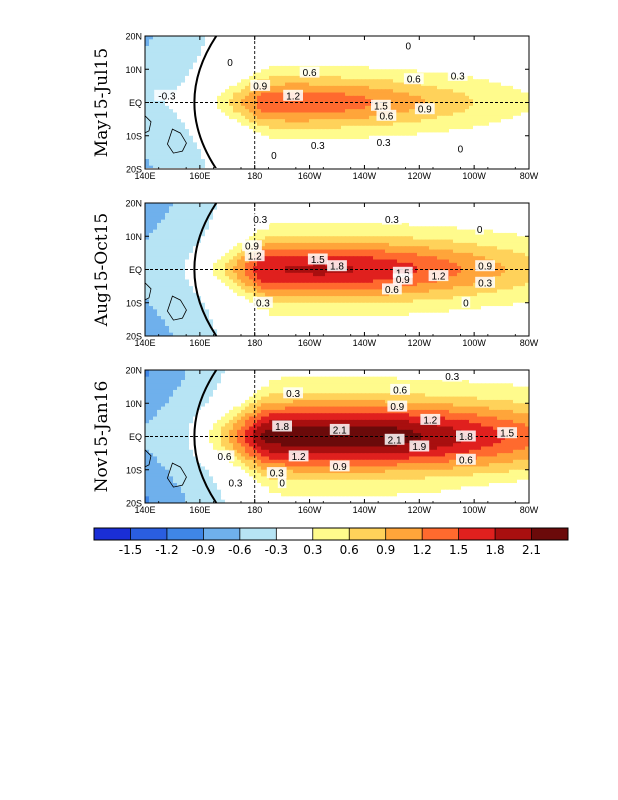  I want to click on contour-label-group: 0.9, so click(424, 109).